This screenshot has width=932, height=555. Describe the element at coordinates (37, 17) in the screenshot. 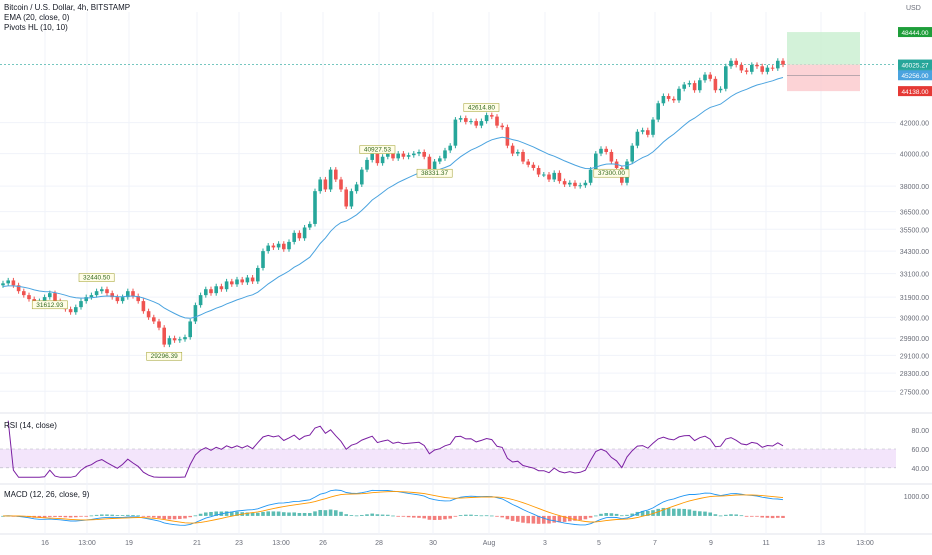

I see `ema-legend: EMA (20, close, 0)` at that location.